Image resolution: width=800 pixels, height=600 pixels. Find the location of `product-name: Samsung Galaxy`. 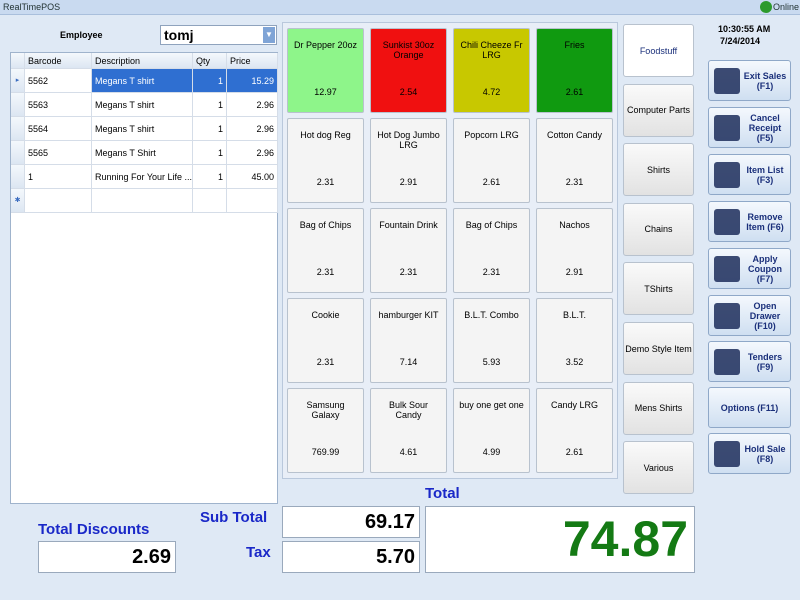

product-name: Samsung Galaxy is located at coordinates (325, 410).